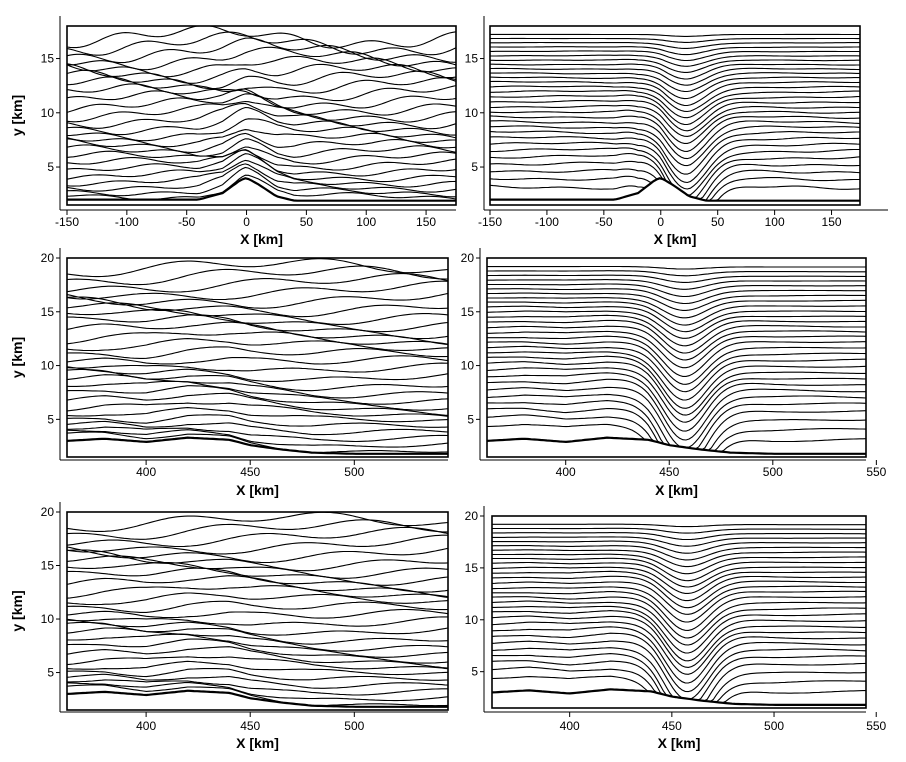 The image size is (906, 762). I want to click on x-tick-label: -100, so click(547, 222).